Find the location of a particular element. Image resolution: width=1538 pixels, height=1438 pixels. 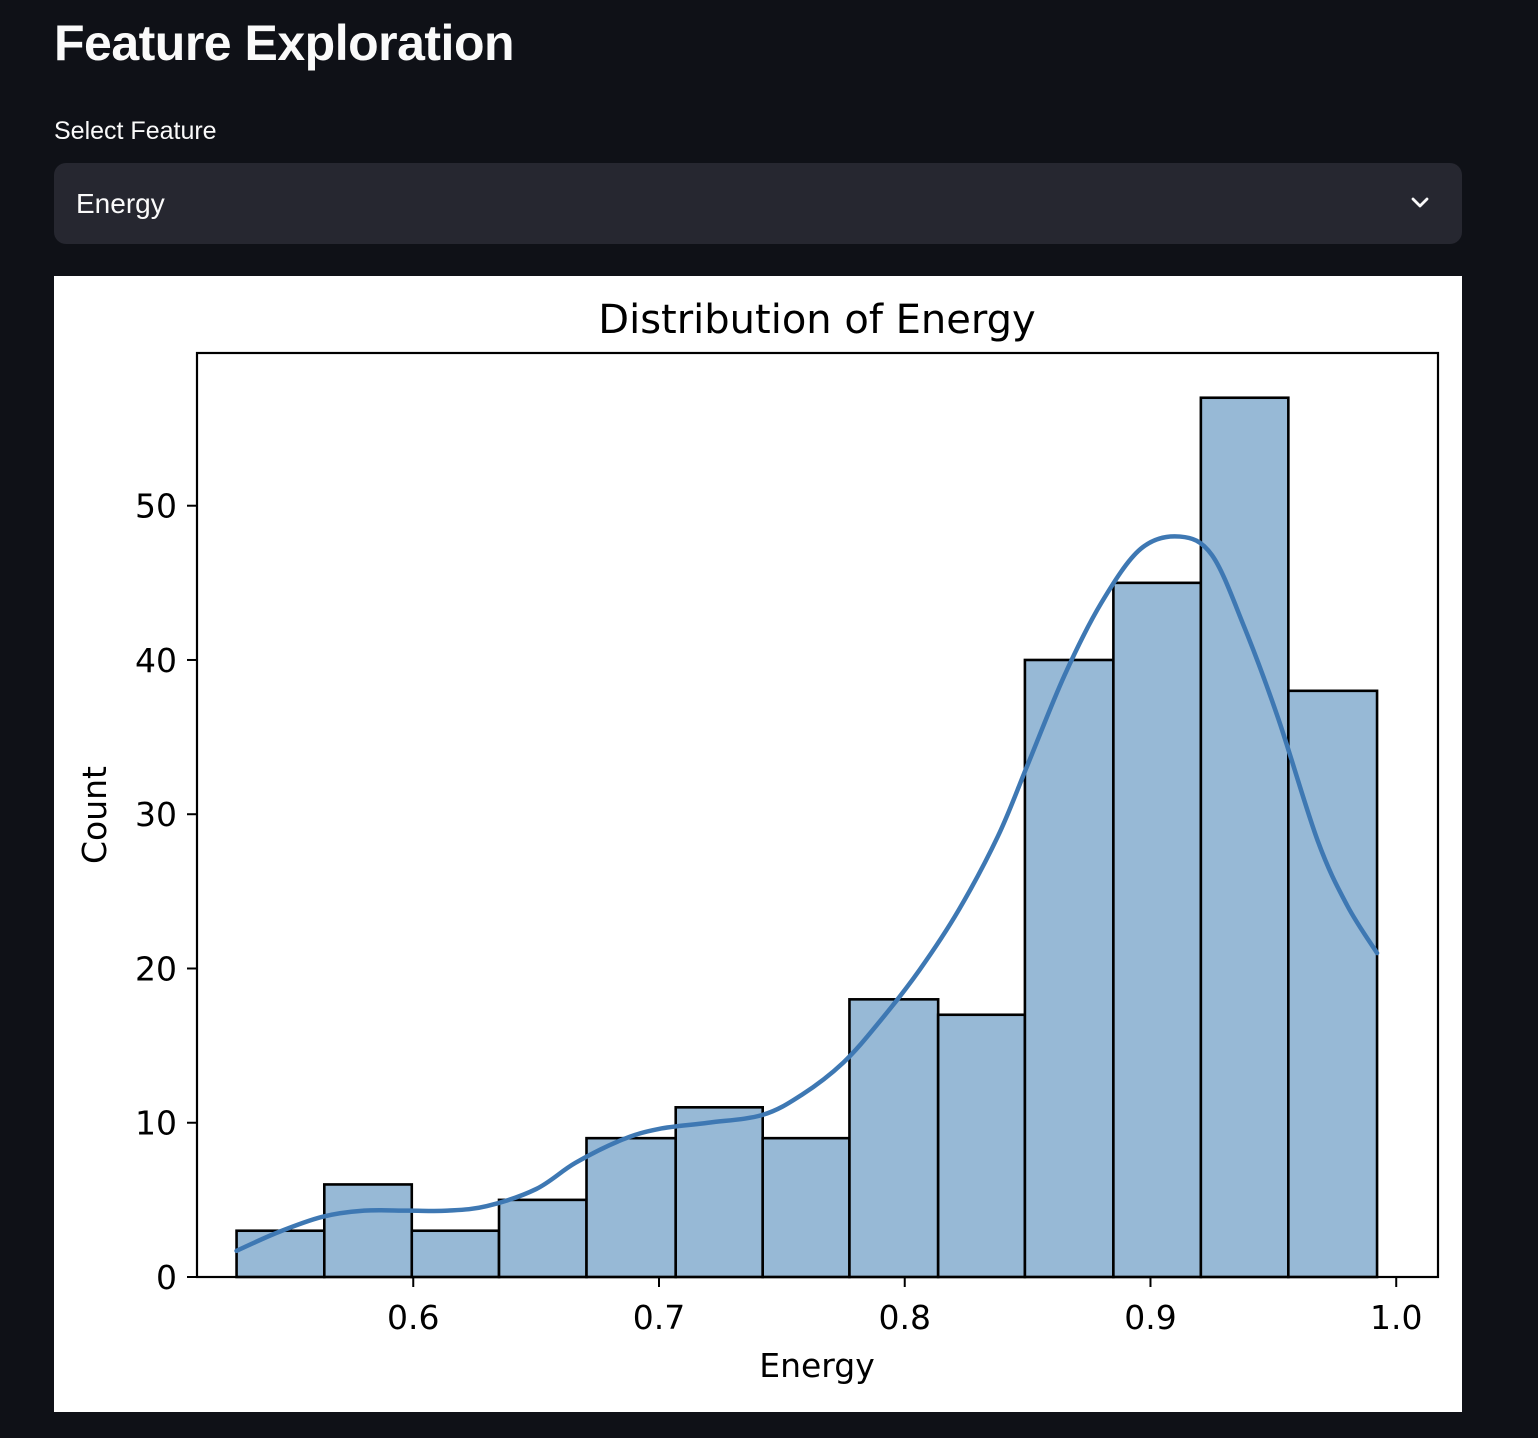

x-axis-ticks: 0.6 0.7 0.8 0.9 1.0 is located at coordinates (904, 1307).